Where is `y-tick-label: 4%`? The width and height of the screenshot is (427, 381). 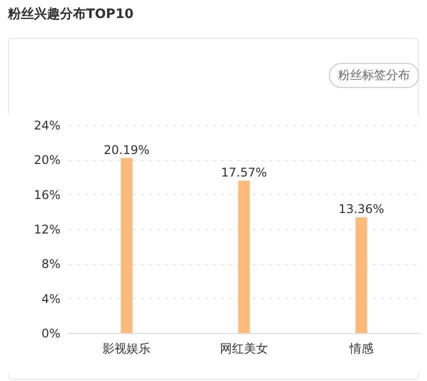
y-tick-label: 4% is located at coordinates (50, 299).